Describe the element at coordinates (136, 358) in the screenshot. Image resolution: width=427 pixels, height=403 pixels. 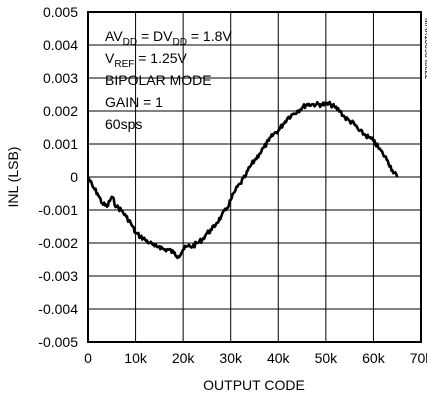
I see `x-tick-label: 10k` at that location.